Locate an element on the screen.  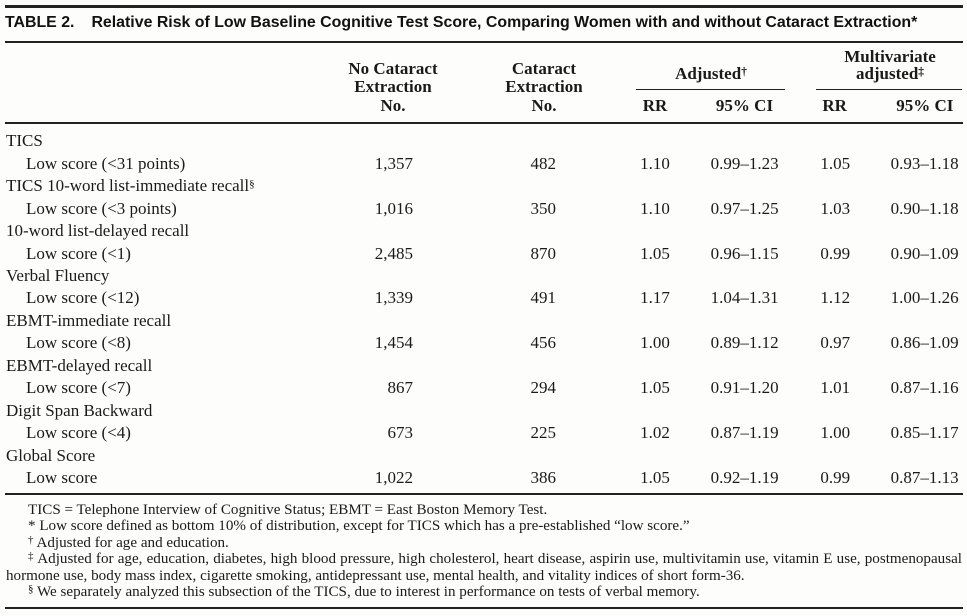
header-no-cataract-extraction: No Cataract Extraction No. is located at coordinates (393, 87).